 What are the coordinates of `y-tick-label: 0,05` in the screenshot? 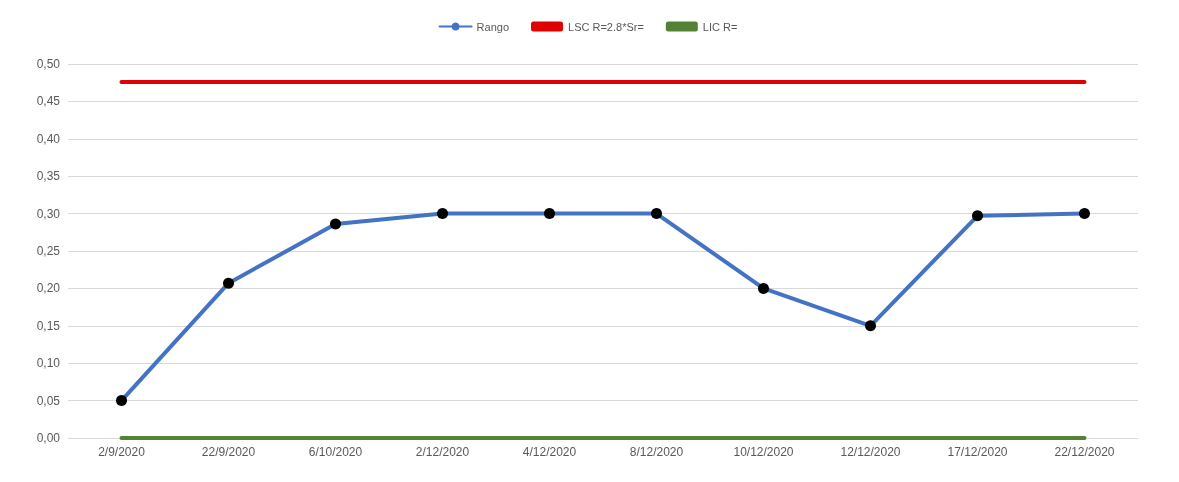 It's located at (48, 400).